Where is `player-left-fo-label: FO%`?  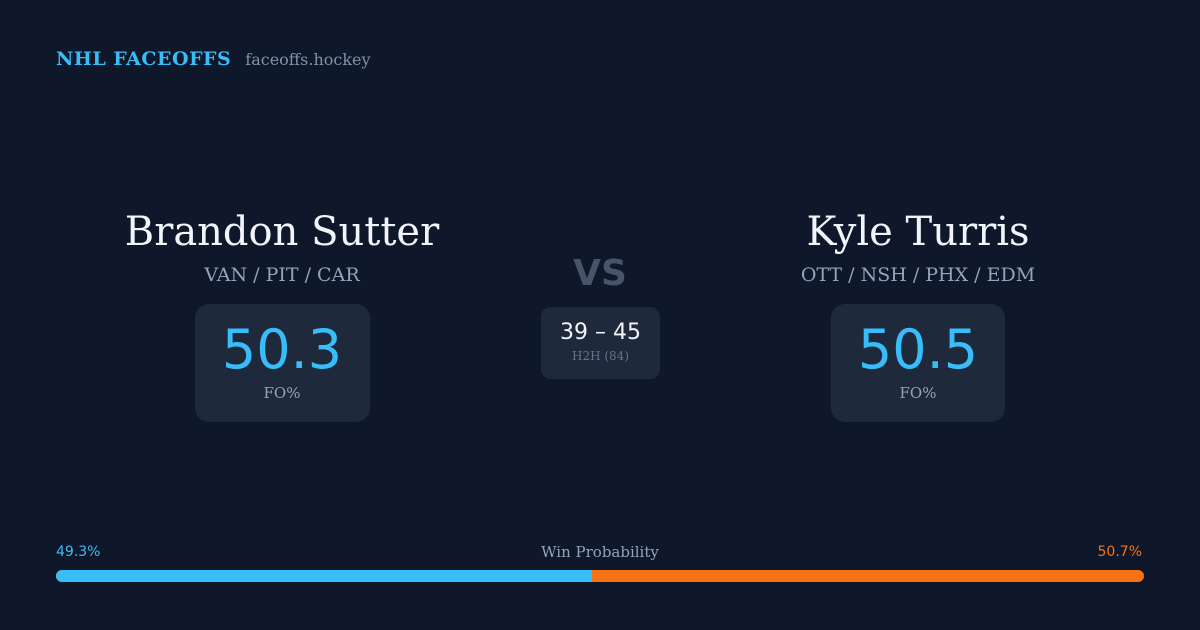
player-left-fo-label: FO% is located at coordinates (282, 393).